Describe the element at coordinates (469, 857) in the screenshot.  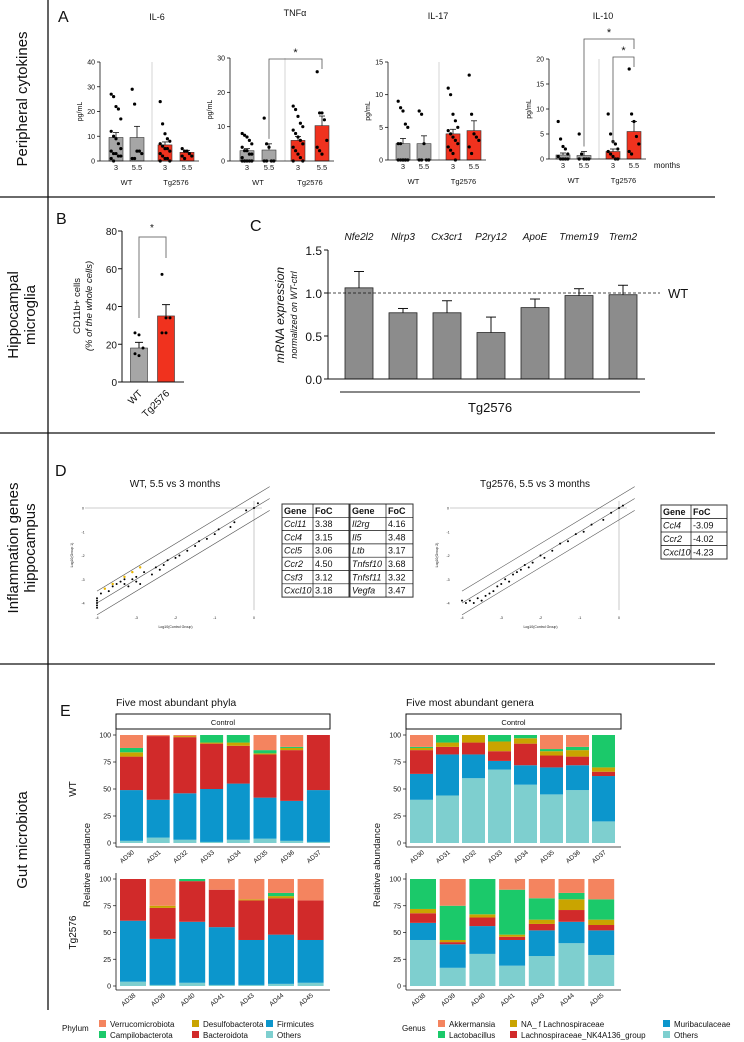
I see `x-tick-label: AD32` at that location.